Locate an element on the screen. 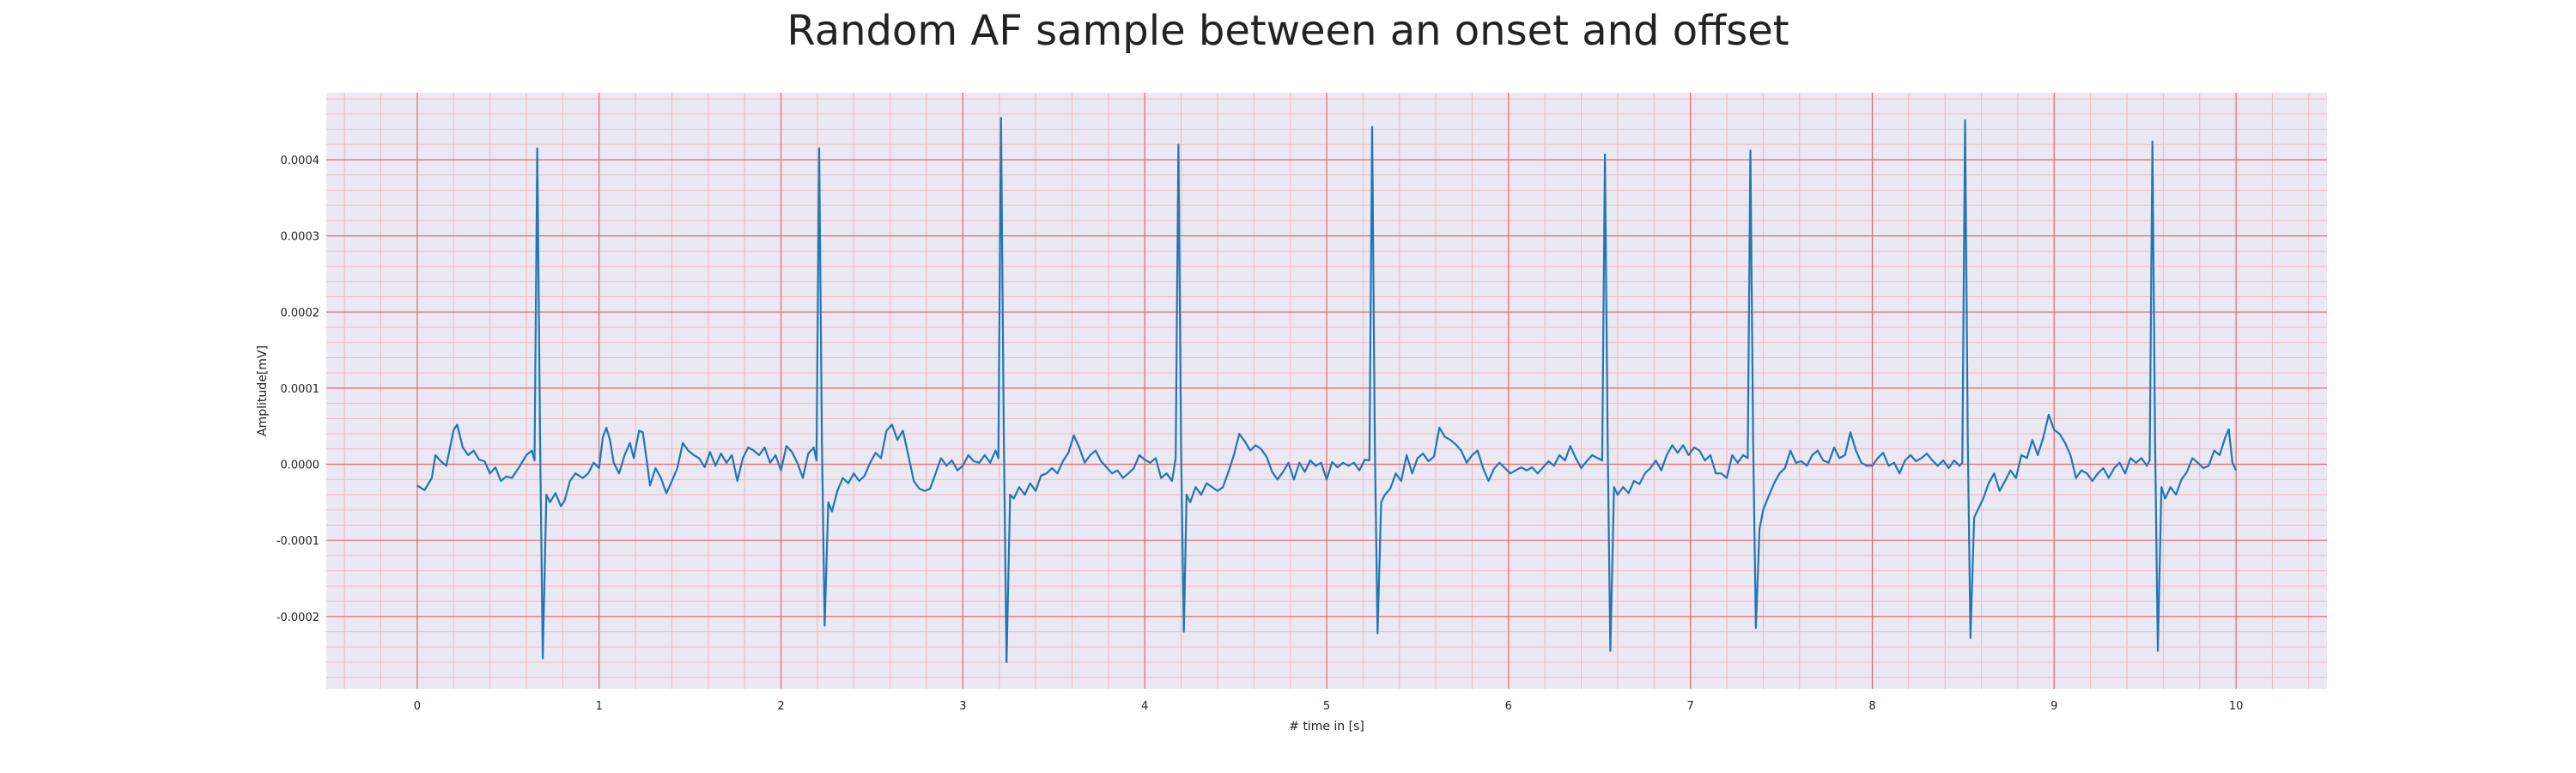 The width and height of the screenshot is (2576, 773). x-tick-label: 5 is located at coordinates (1327, 706).